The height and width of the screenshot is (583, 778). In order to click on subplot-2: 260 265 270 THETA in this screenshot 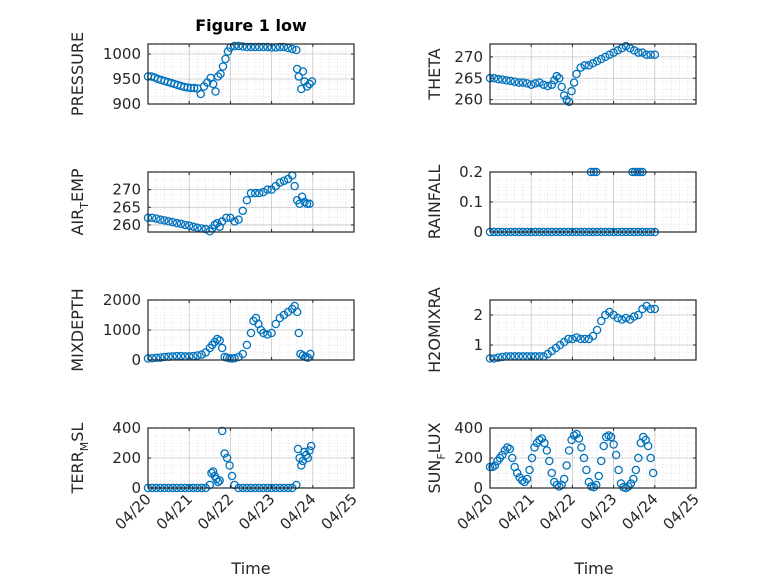, I will do `click(561, 75)`.